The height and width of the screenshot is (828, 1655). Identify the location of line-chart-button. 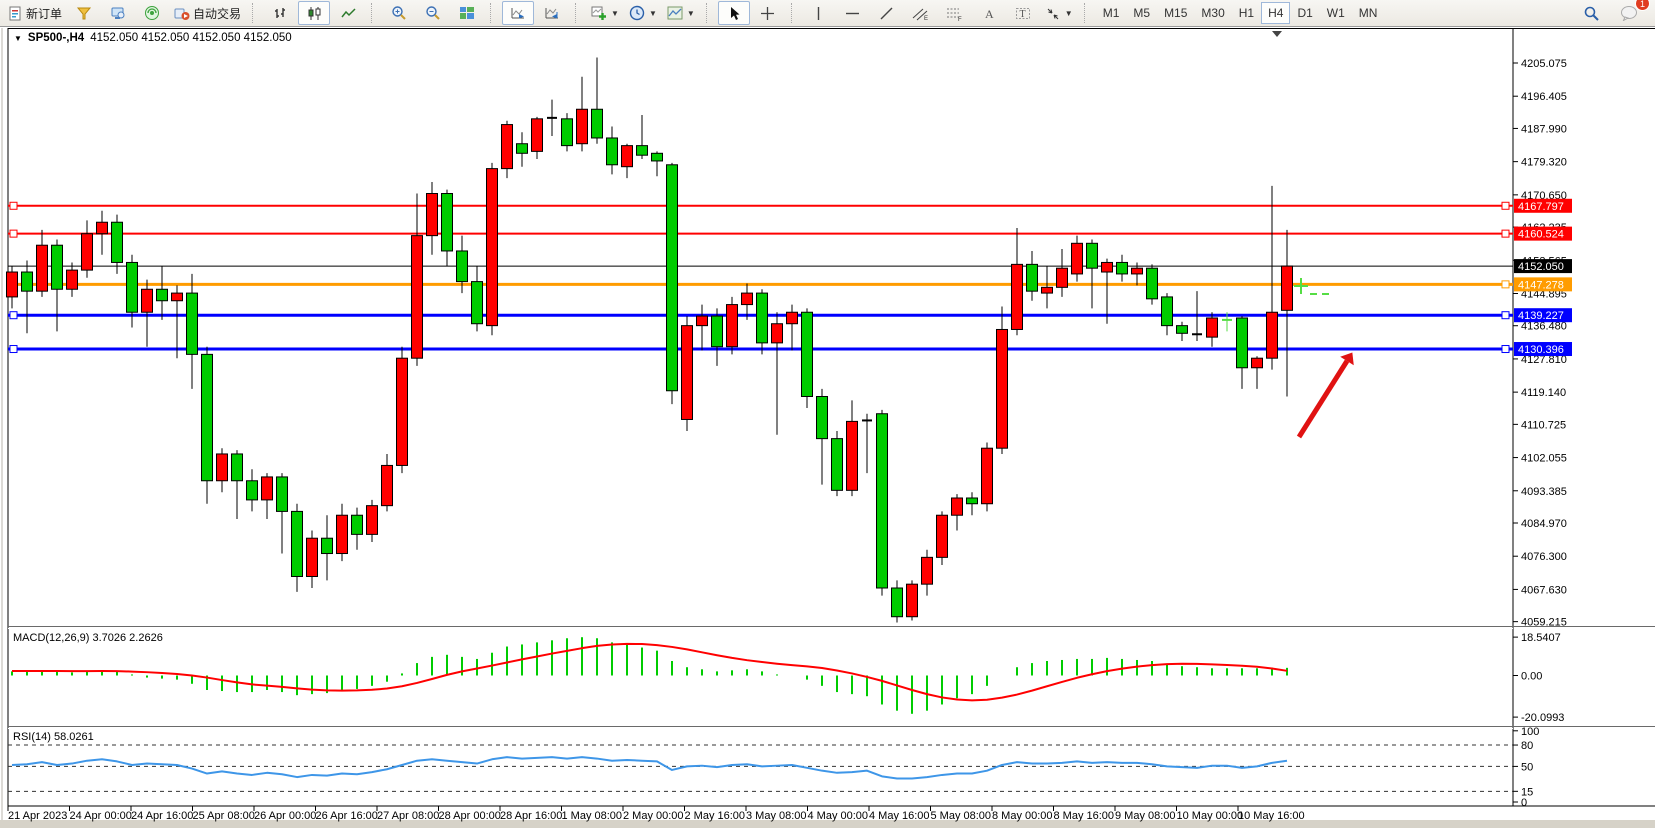
(348, 13).